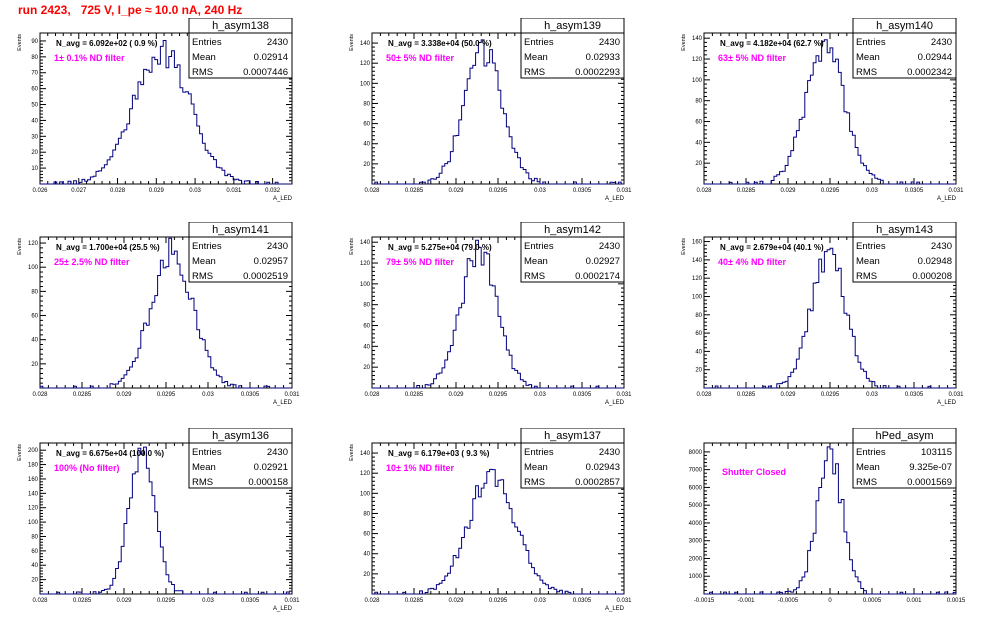 The height and width of the screenshot is (632, 996). I want to click on stats-box, so click(240, 458).